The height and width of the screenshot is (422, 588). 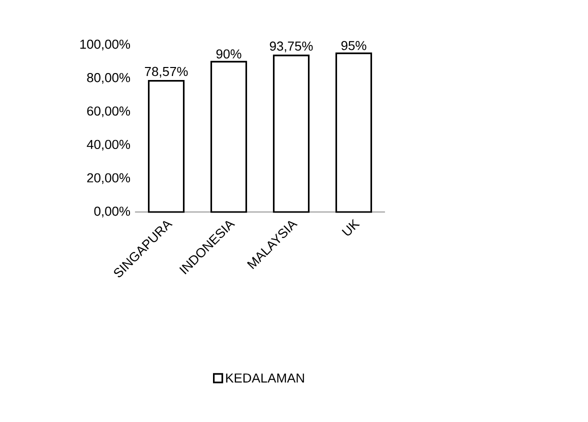 I want to click on data-label: 78,57%, so click(x=166, y=72).